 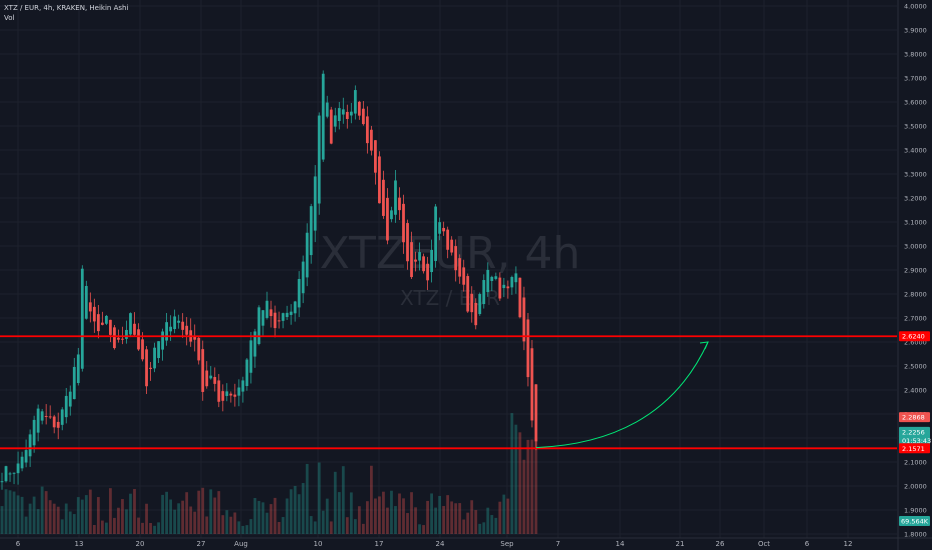 What do you see at coordinates (558, 544) in the screenshot?
I see `x-tick-label: 7` at bounding box center [558, 544].